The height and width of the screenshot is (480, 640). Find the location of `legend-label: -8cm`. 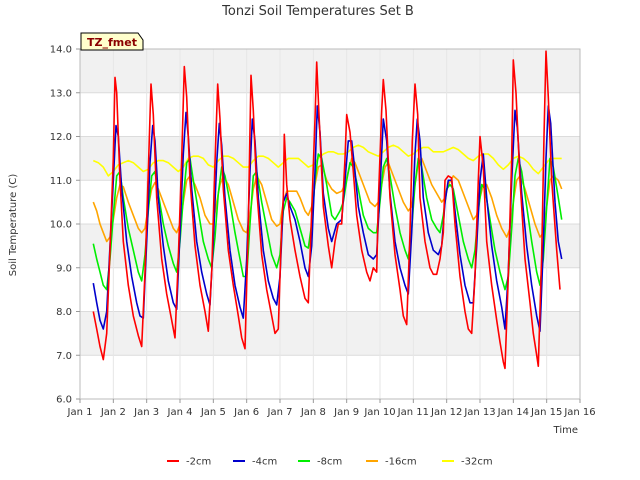

legend-label: -8cm is located at coordinates (329, 462).